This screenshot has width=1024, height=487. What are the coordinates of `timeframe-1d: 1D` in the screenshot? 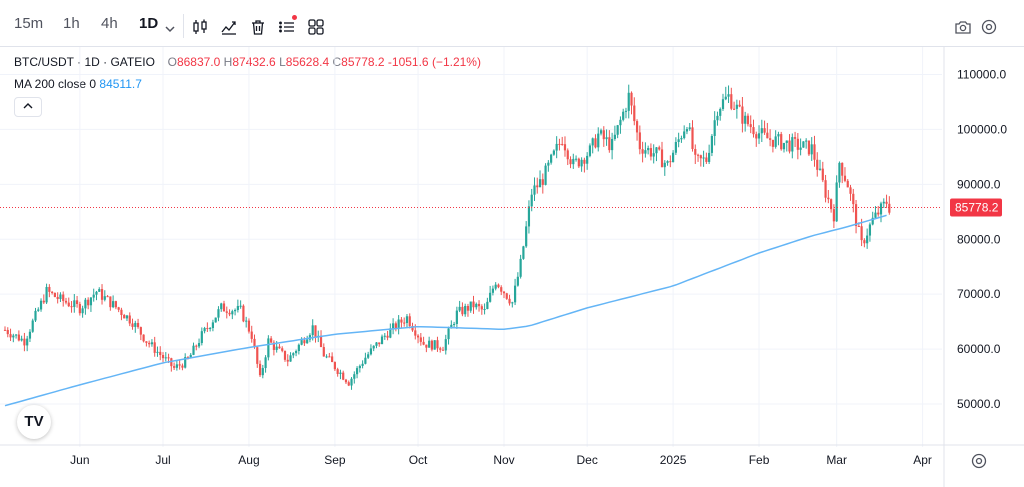 It's located at (149, 23).